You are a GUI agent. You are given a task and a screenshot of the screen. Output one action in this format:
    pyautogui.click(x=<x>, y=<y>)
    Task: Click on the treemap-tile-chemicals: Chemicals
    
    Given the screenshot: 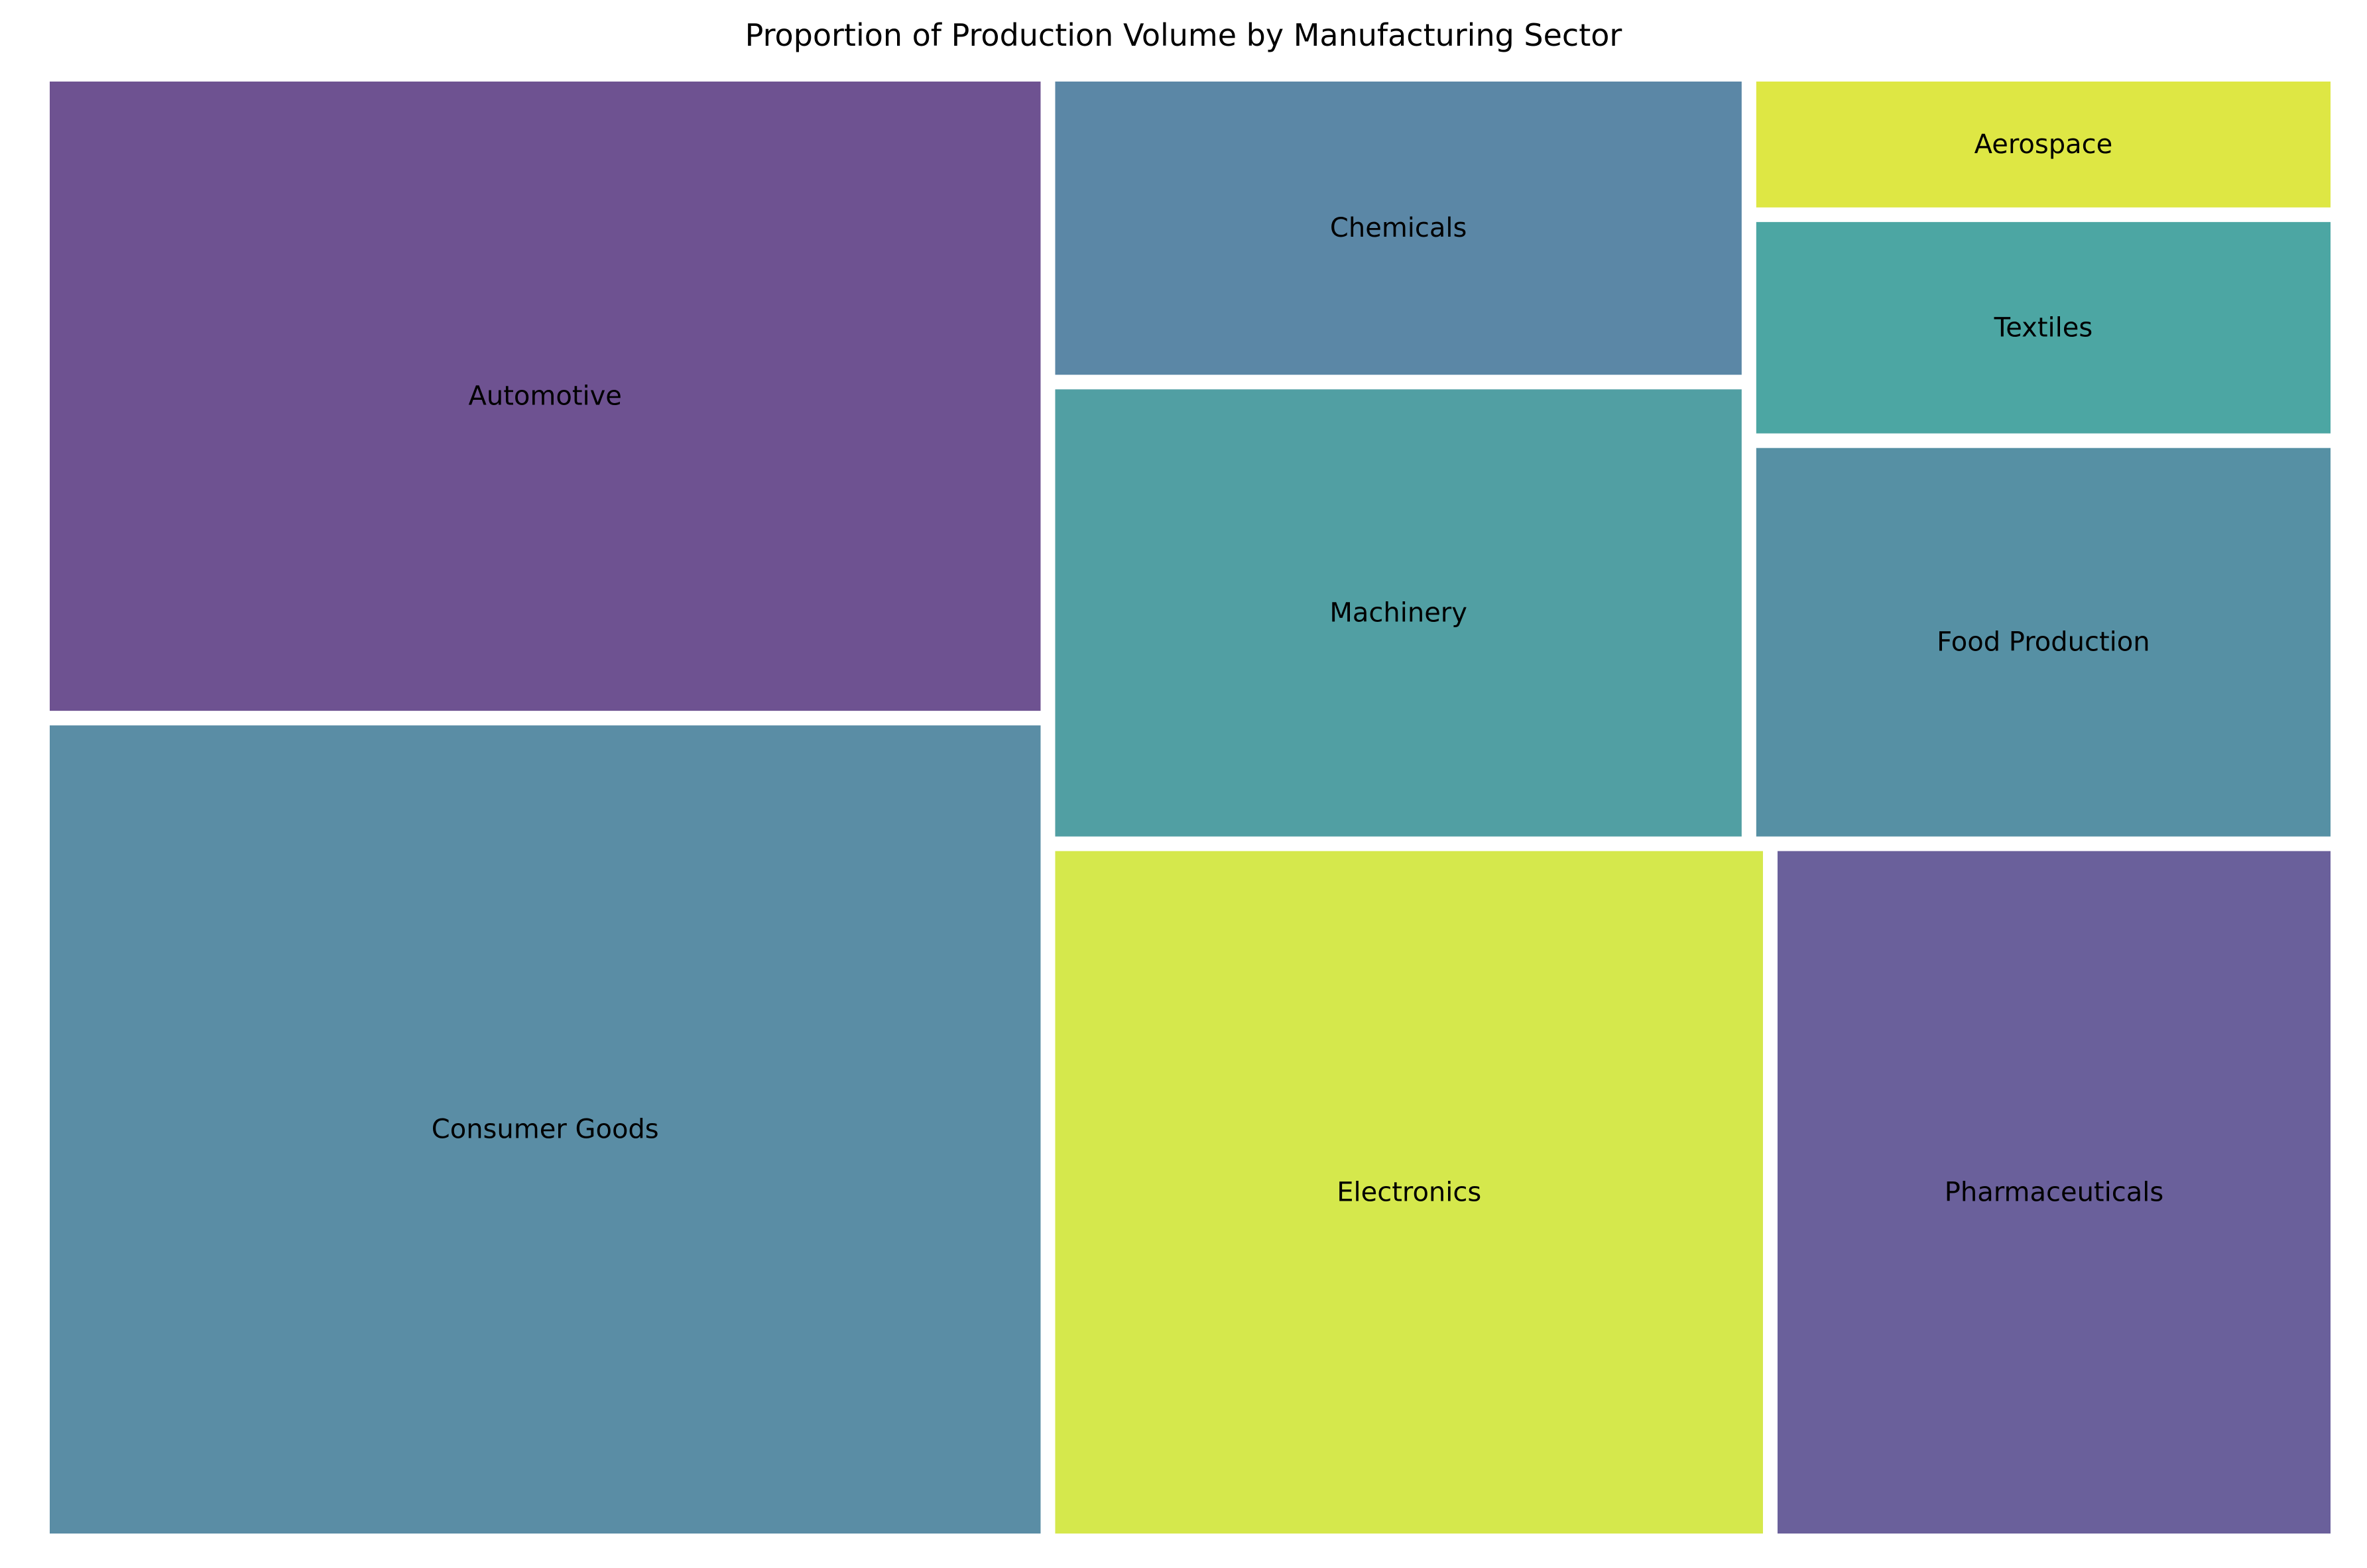 What is the action you would take?
    pyautogui.click(x=1398, y=228)
    